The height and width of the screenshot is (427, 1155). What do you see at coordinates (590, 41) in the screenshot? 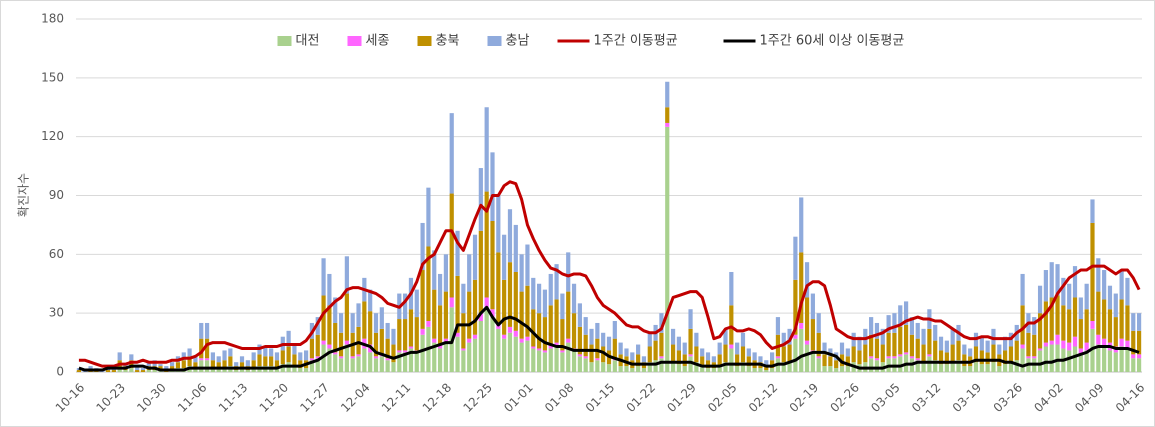
I see `legend: 대전 세종 충북 충남 1주간 이동평균 1주간 60세 이상 이동평균` at bounding box center [590, 41].